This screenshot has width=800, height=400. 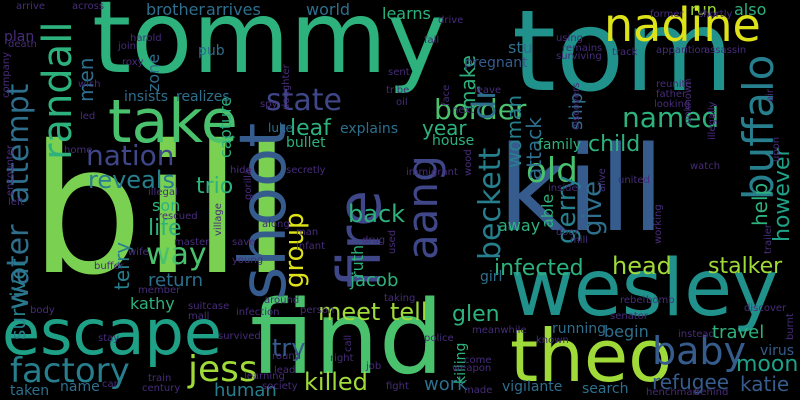 What do you see at coordinates (88, 116) in the screenshot?
I see `word-led: led` at bounding box center [88, 116].